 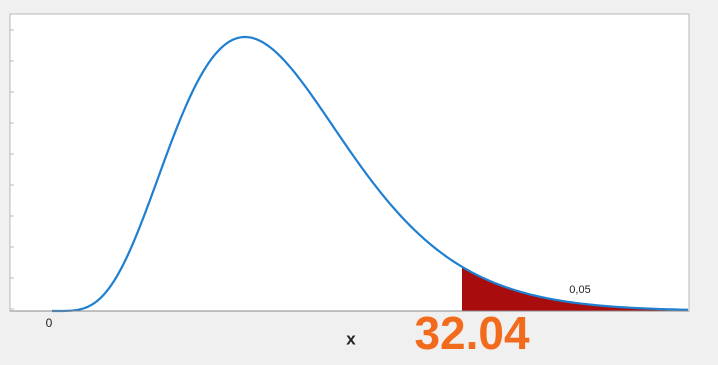 What do you see at coordinates (351, 338) in the screenshot?
I see `x-label: x` at bounding box center [351, 338].